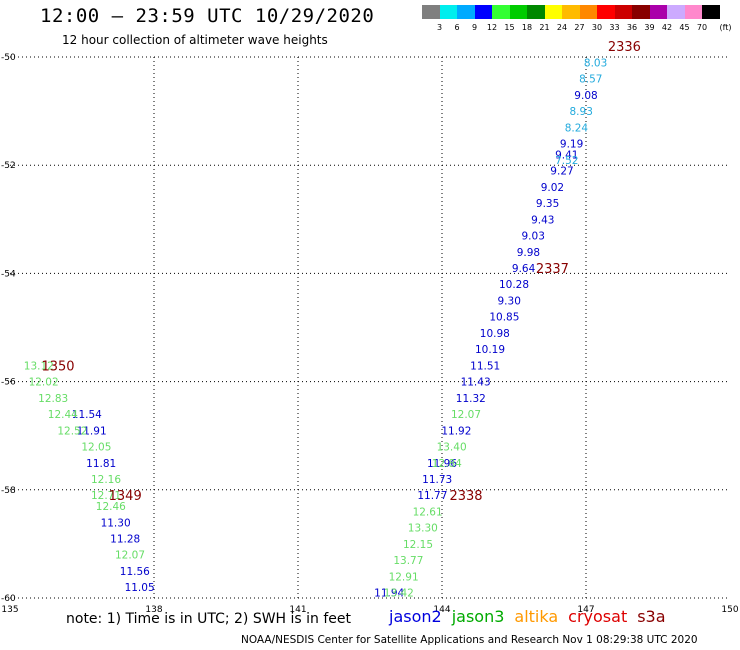 This screenshot has width=740, height=650. What do you see at coordinates (8, 599) in the screenshot?
I see `y-tick-label: -60` at bounding box center [8, 599].